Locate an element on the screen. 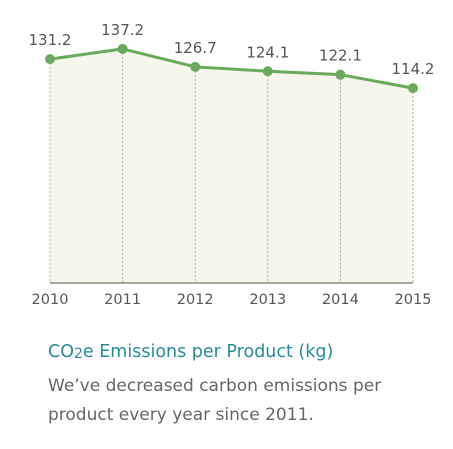 Image resolution: width=453 pixels, height=449 pixels. series-line-layer is located at coordinates (231, 68).